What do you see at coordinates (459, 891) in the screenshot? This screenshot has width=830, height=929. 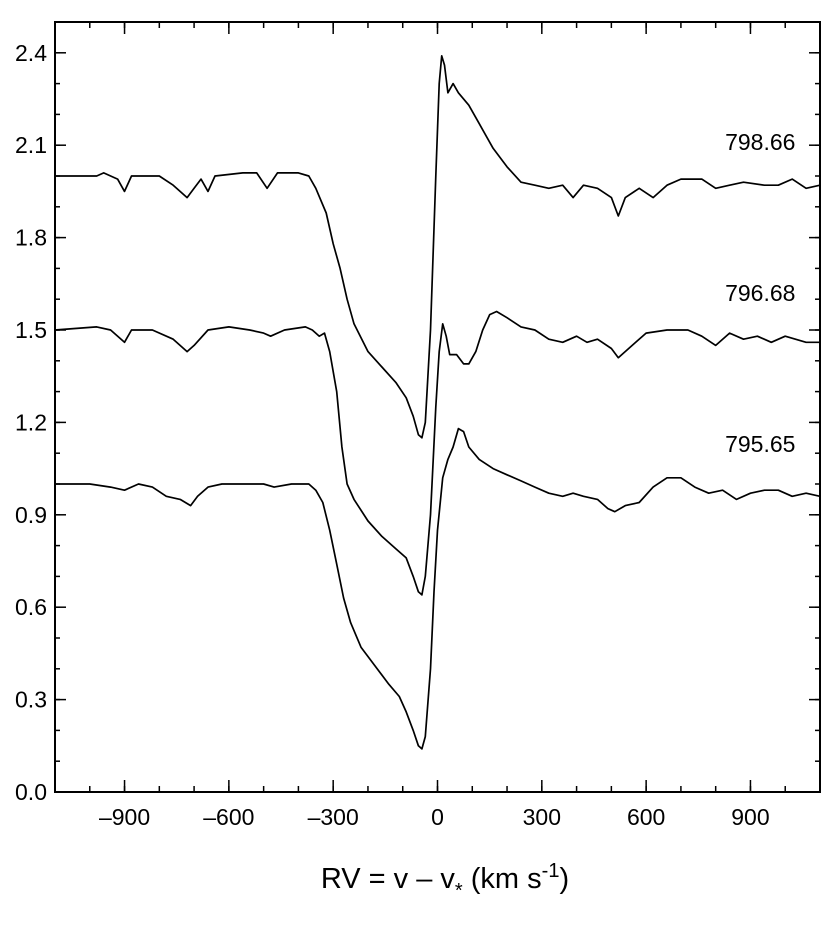 I see `x-axis-title-subscript: *` at bounding box center [459, 891].